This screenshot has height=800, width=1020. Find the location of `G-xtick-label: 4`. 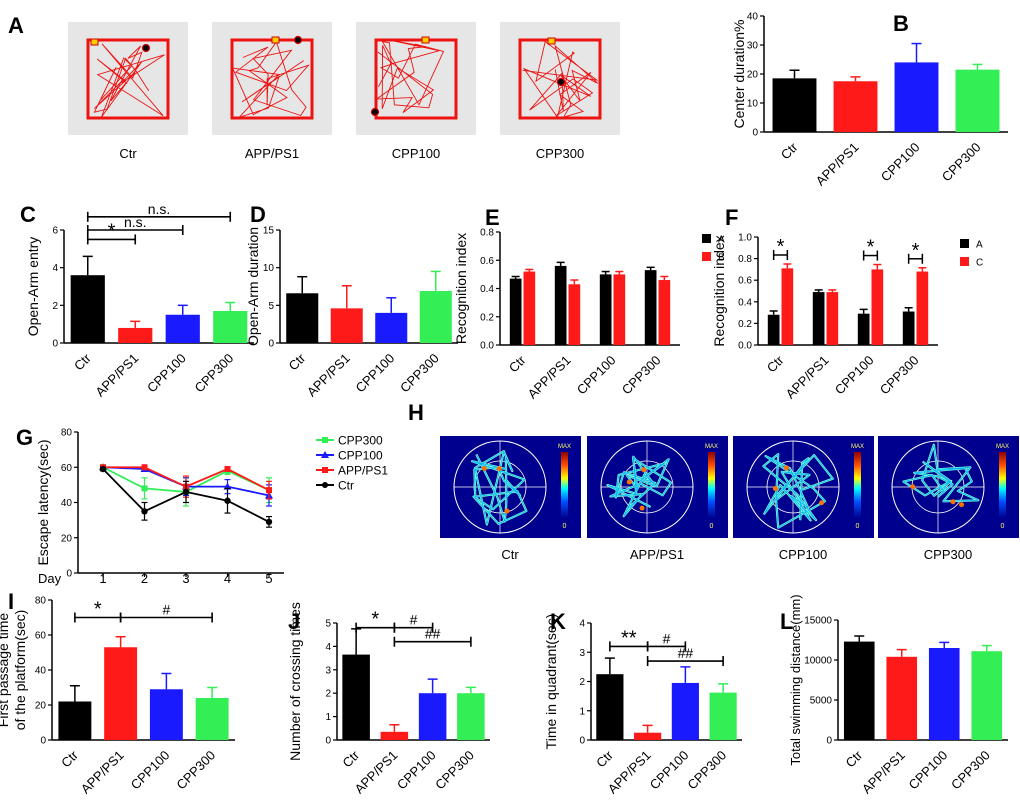

G-xtick-label: 4 is located at coordinates (227, 578).